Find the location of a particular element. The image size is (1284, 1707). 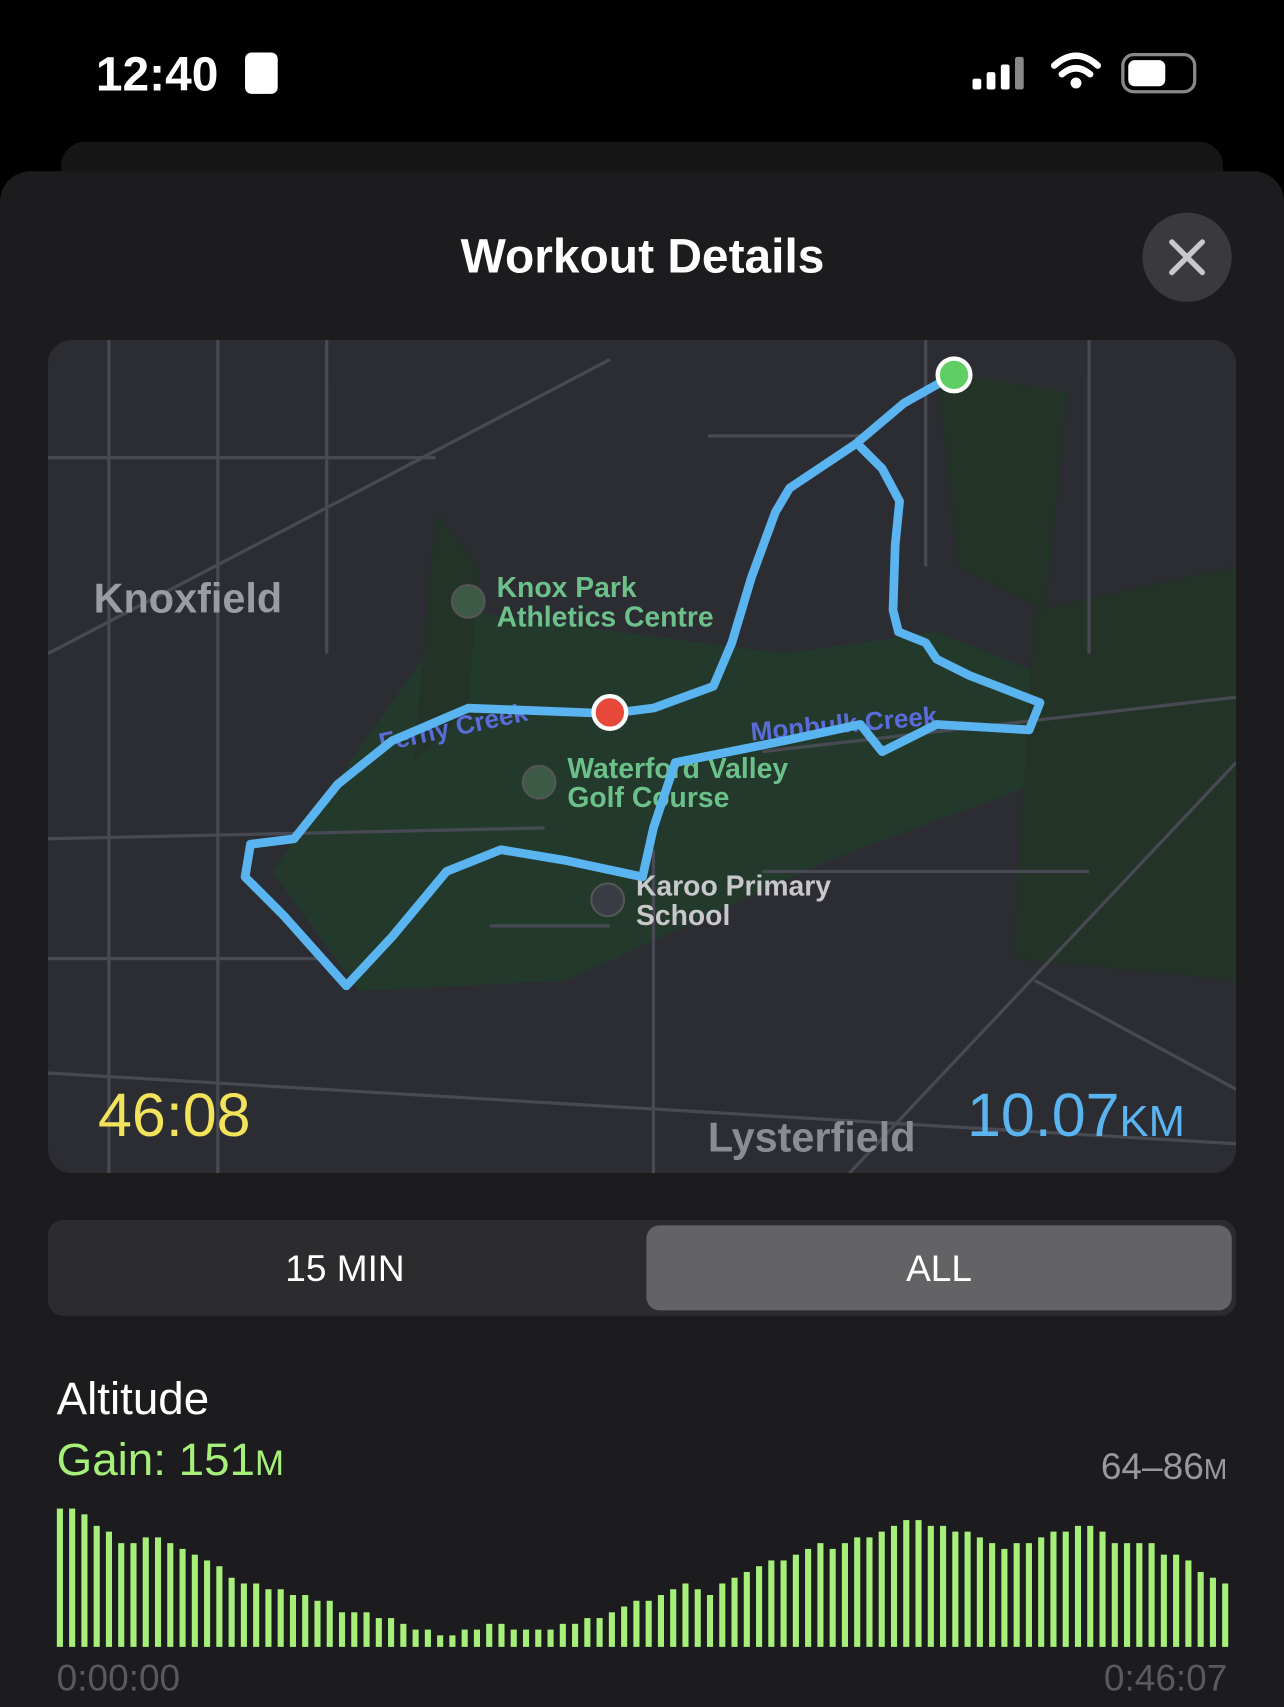

distance-value: 10.07 is located at coordinates (1043, 1115).